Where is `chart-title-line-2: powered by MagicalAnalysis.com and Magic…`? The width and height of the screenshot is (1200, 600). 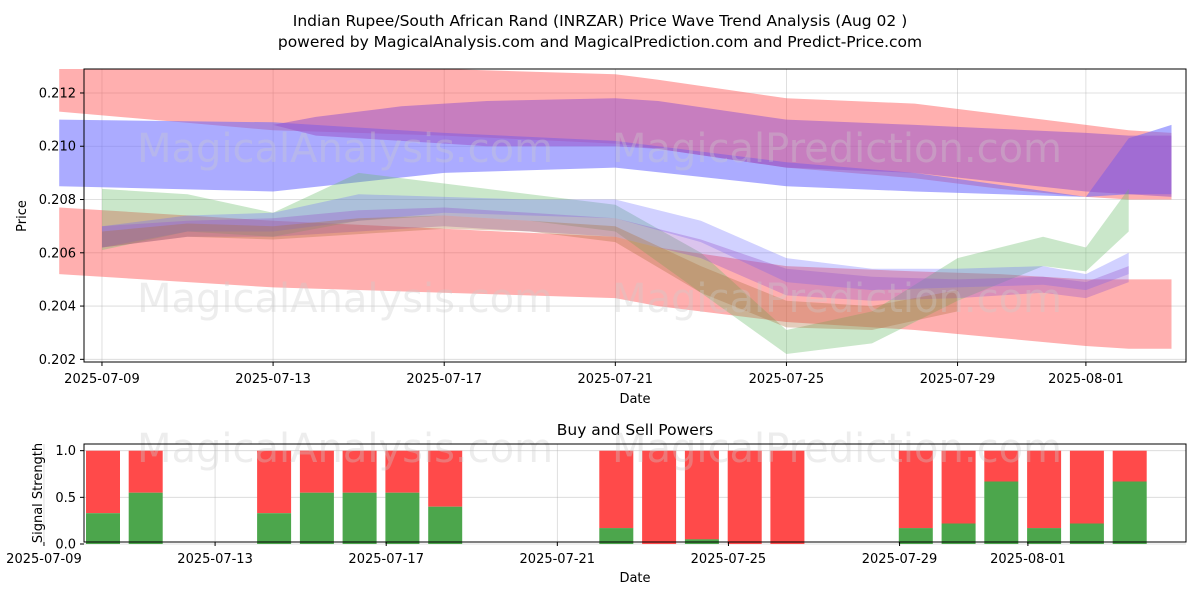 chart-title-line-2: powered by MagicalAnalysis.com and Magic… is located at coordinates (600, 42).